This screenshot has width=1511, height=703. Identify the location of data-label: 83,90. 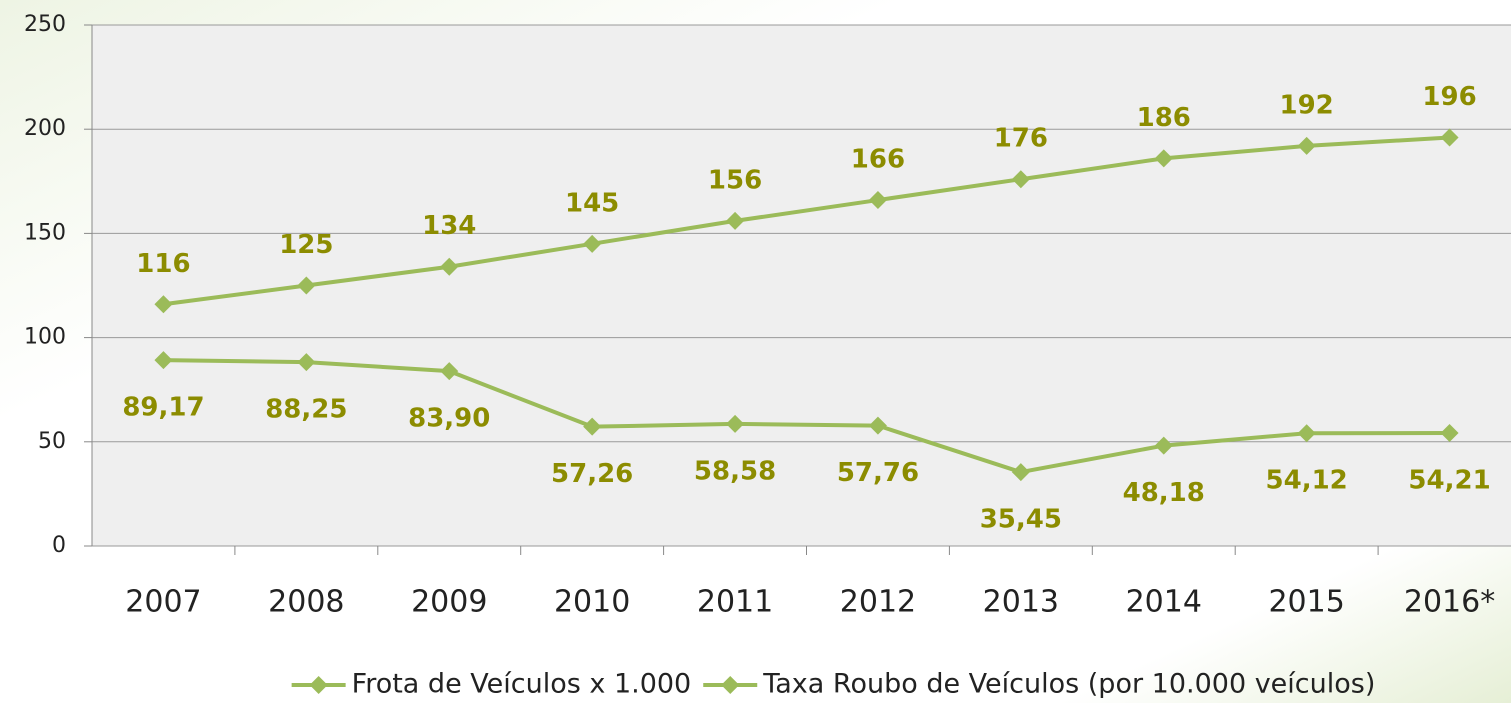
(449, 419).